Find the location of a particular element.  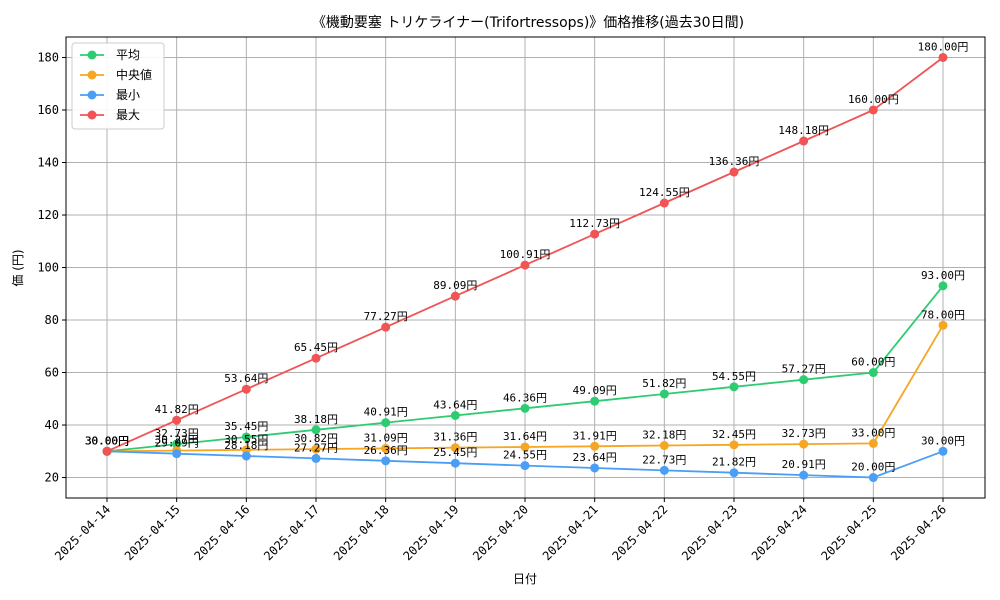

y-tick-label: 120 is located at coordinates (48, 215).